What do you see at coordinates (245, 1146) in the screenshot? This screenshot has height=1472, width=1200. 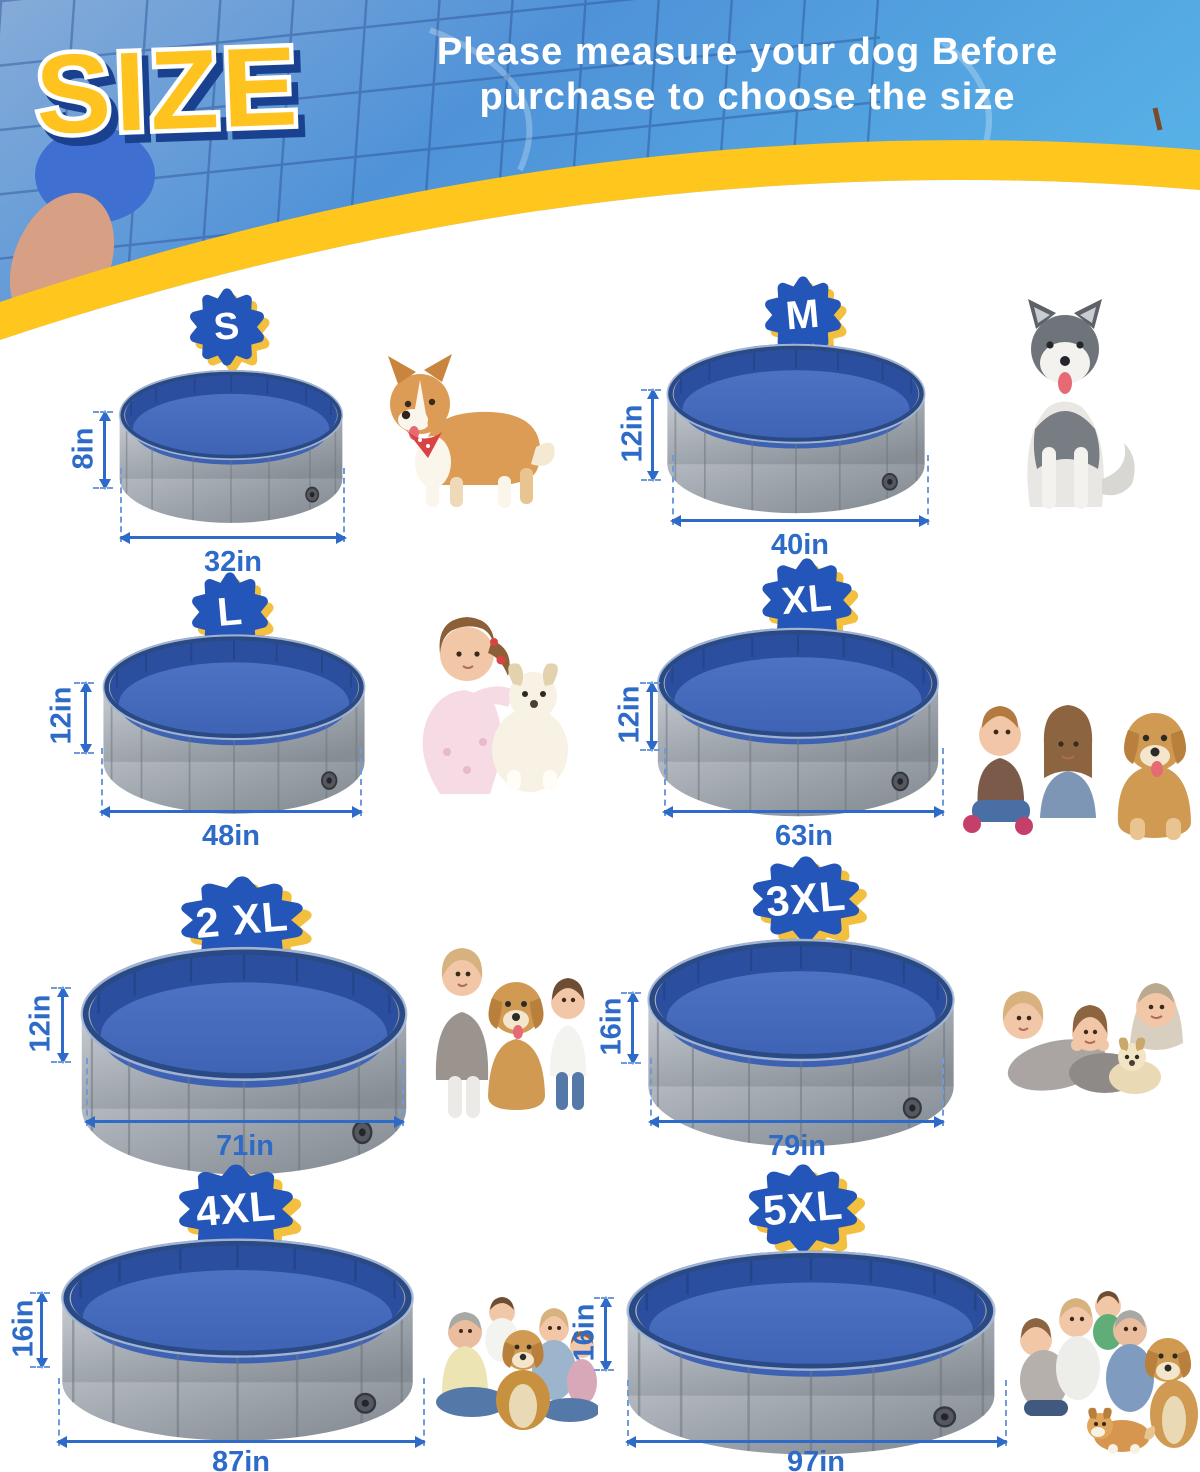 I see `pool-diameter-label: 71in` at bounding box center [245, 1146].